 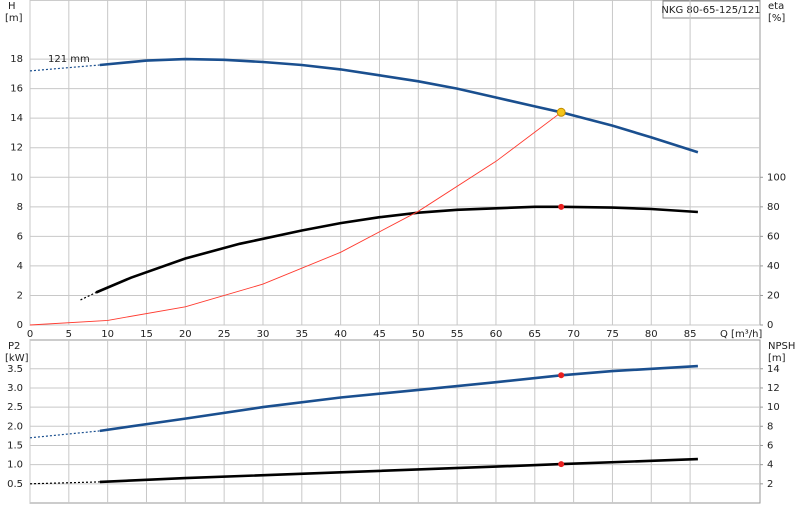 What do you see at coordinates (781, 346) in the screenshot?
I see `y2-axis-label: NPSH` at bounding box center [781, 346].